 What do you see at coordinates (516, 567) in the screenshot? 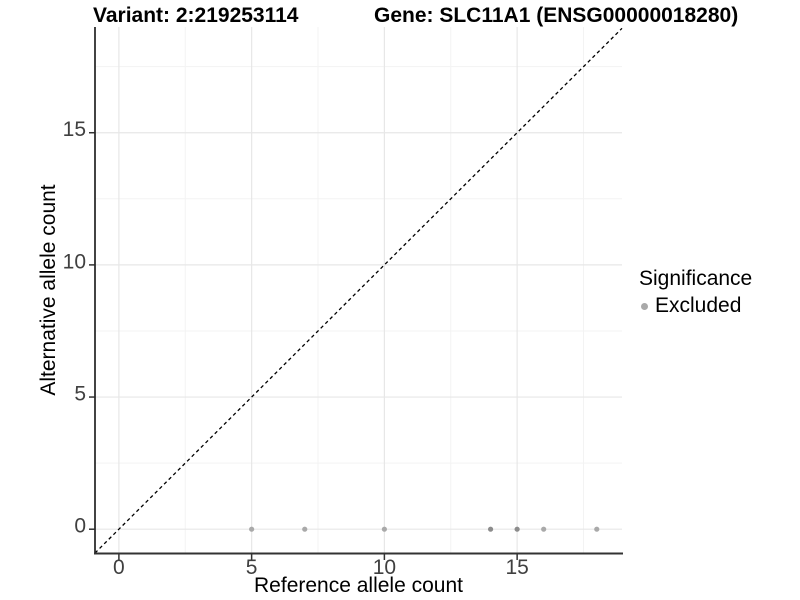
I see `x-tick-label: 15` at bounding box center [516, 567].